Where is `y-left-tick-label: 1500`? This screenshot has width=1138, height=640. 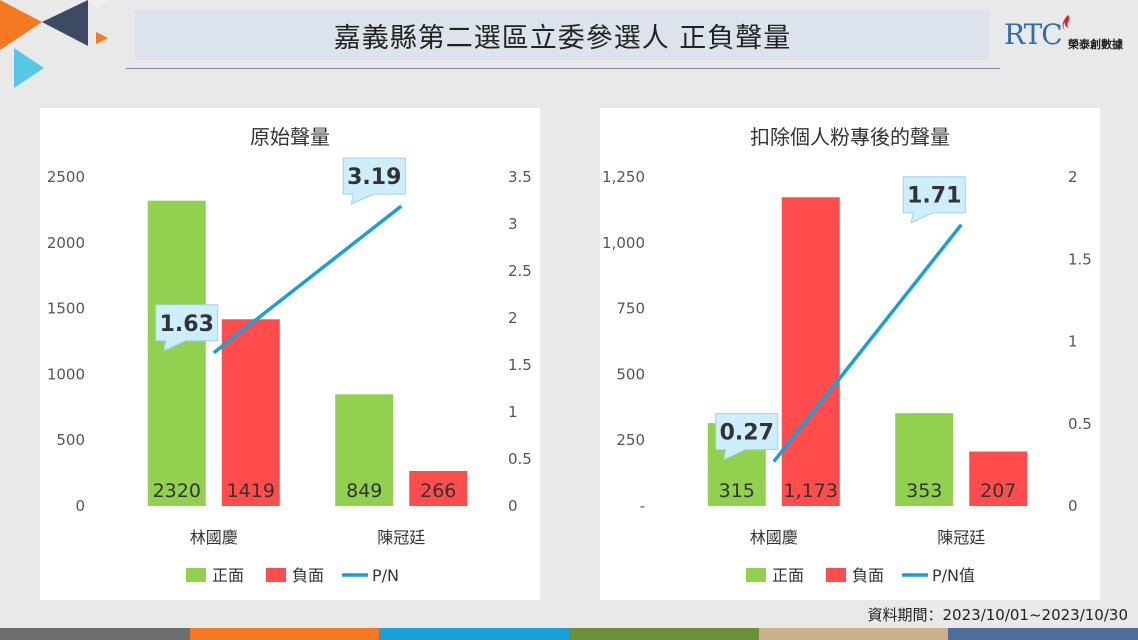
y-left-tick-label: 1500 is located at coordinates (66, 309).